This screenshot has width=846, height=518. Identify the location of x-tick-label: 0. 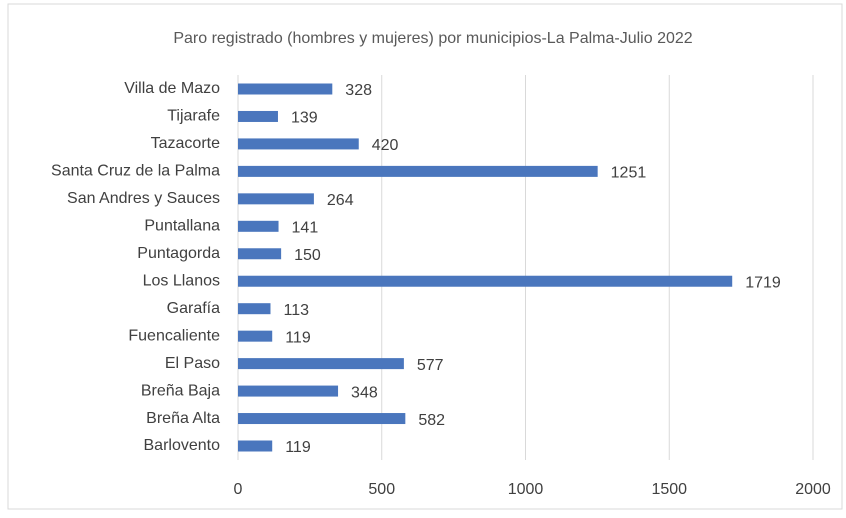
(238, 489).